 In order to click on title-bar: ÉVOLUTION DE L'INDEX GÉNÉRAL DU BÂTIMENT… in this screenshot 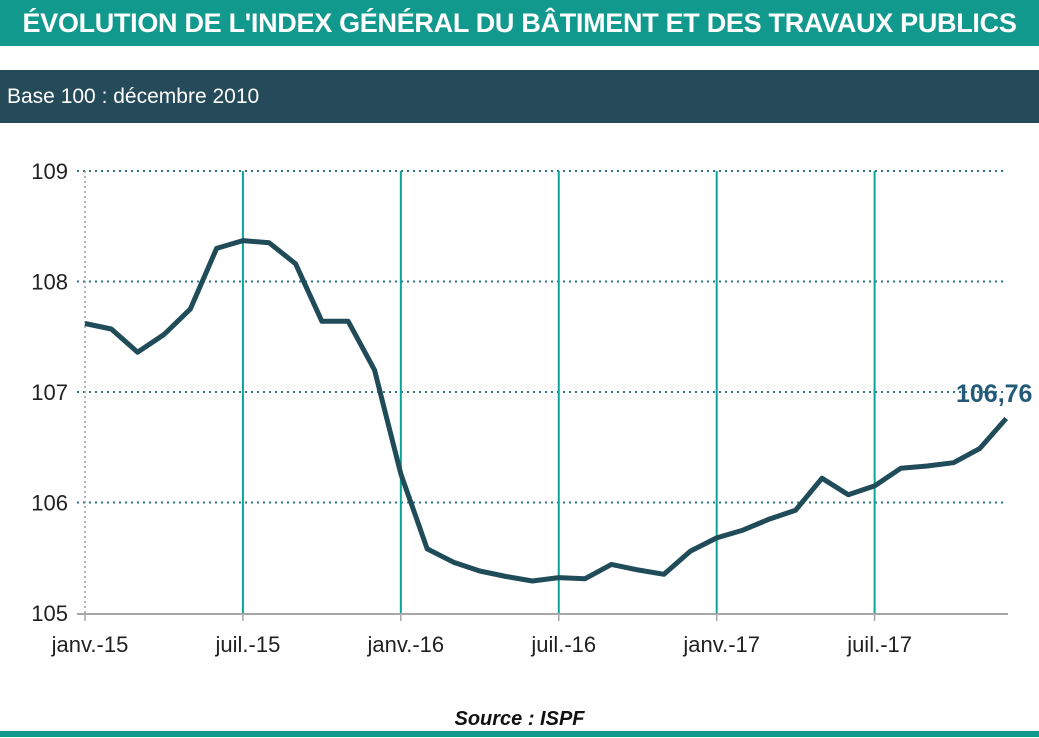, I will do `click(519, 23)`.